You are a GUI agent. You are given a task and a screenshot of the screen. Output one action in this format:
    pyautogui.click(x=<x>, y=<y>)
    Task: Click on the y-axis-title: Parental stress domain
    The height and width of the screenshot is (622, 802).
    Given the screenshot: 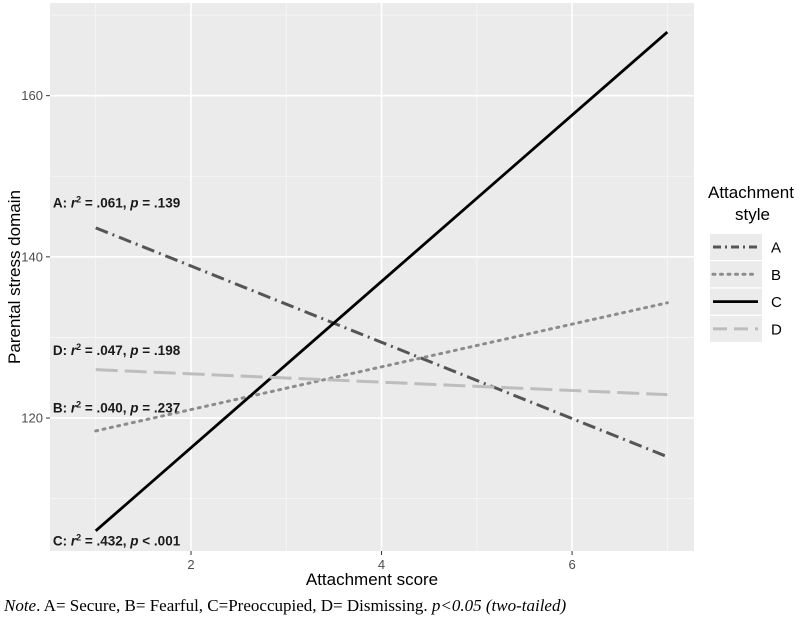 What is the action you would take?
    pyautogui.click(x=14, y=277)
    